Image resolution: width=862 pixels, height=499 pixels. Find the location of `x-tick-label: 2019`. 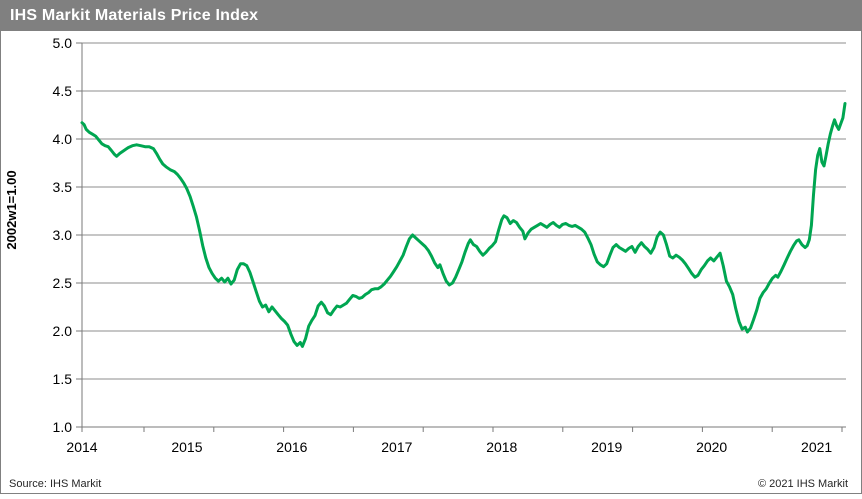

x-tick-label: 2019 is located at coordinates (606, 447).